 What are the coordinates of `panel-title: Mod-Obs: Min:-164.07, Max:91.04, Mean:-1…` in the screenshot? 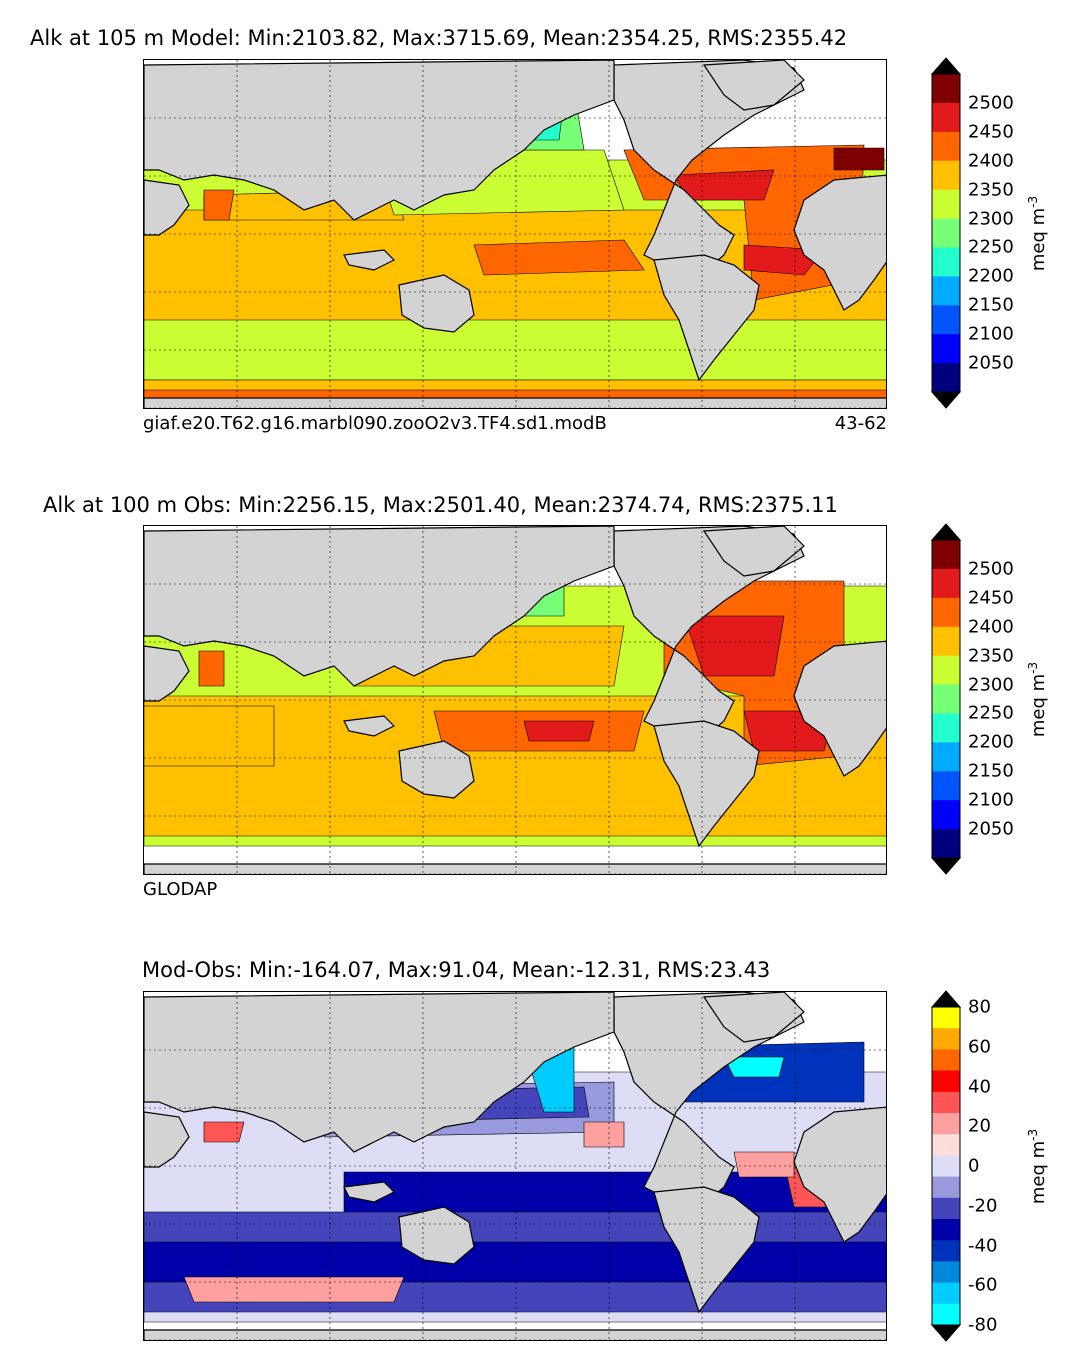 It's located at (456, 970).